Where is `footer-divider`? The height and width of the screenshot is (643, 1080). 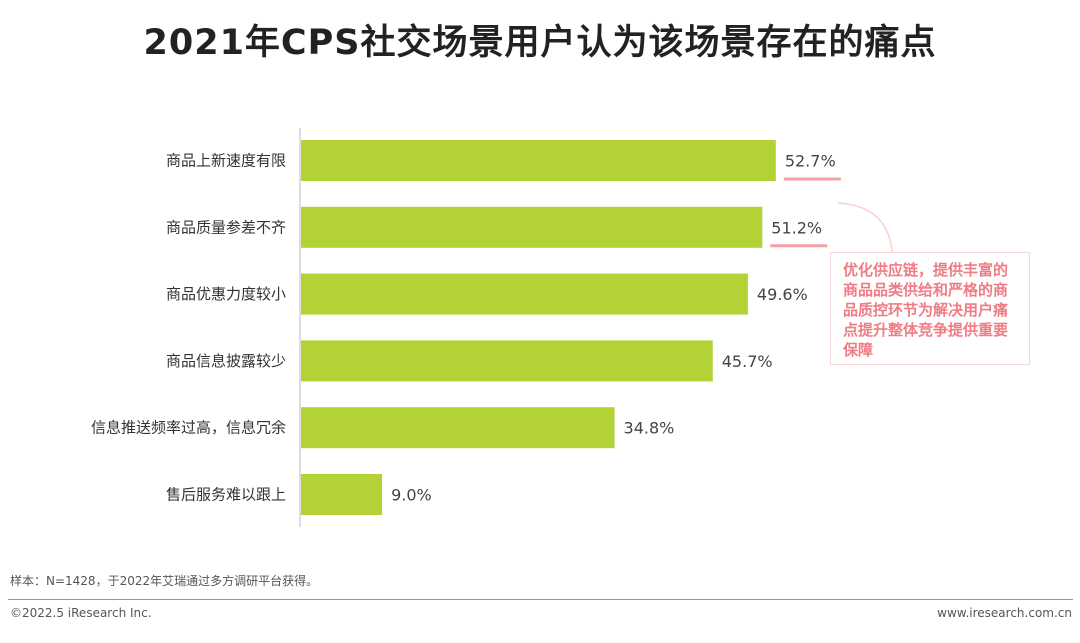
footer-divider is located at coordinates (540, 599).